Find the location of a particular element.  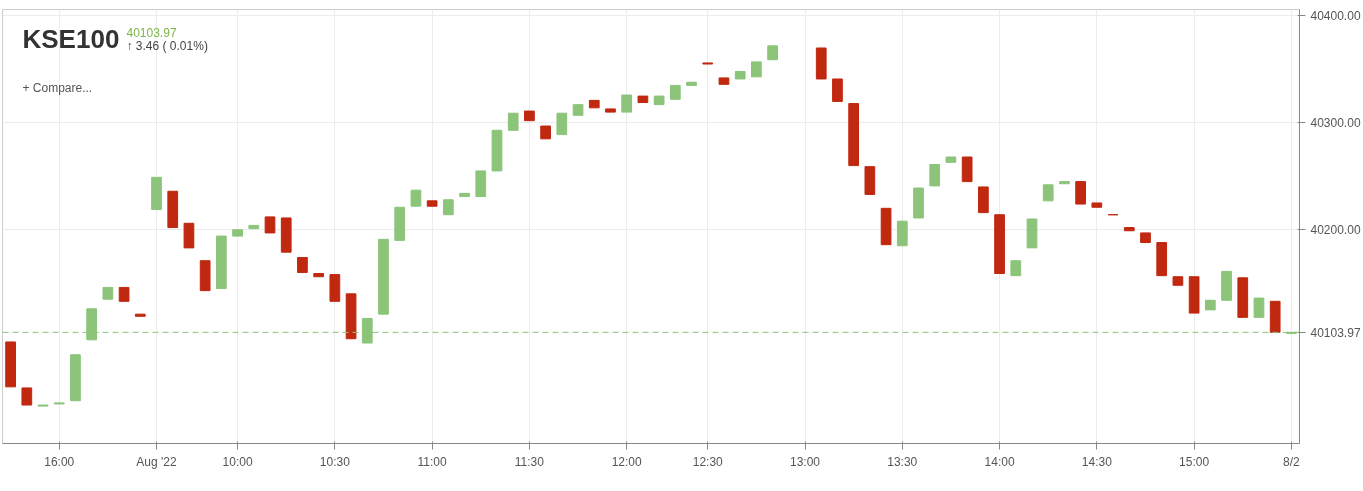

x-tick-label: 10:30 is located at coordinates (335, 461).